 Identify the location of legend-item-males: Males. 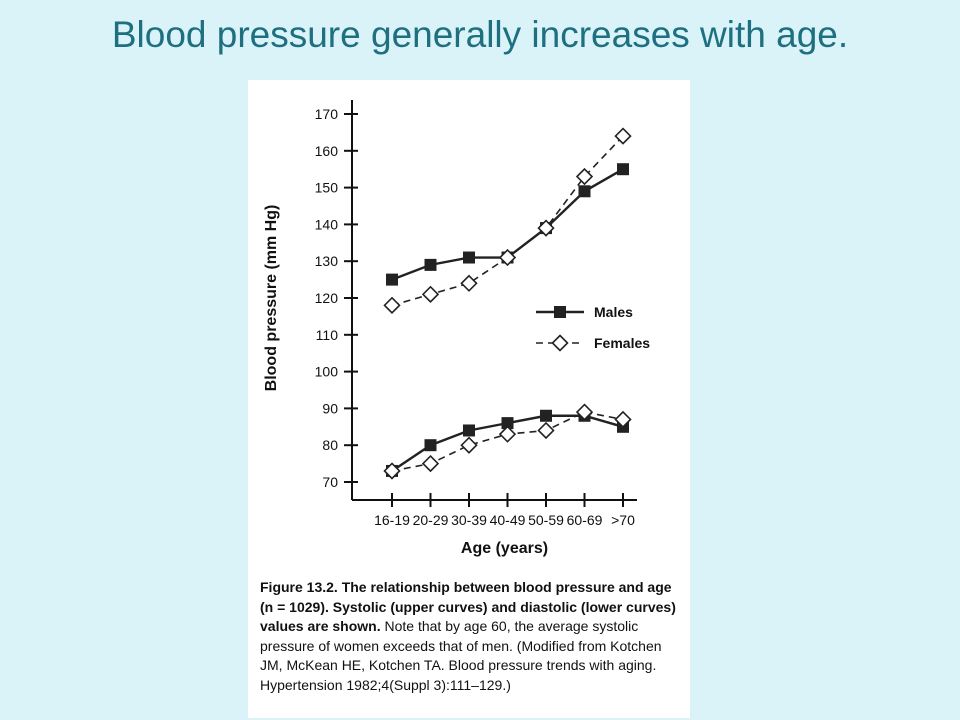
(584, 312).